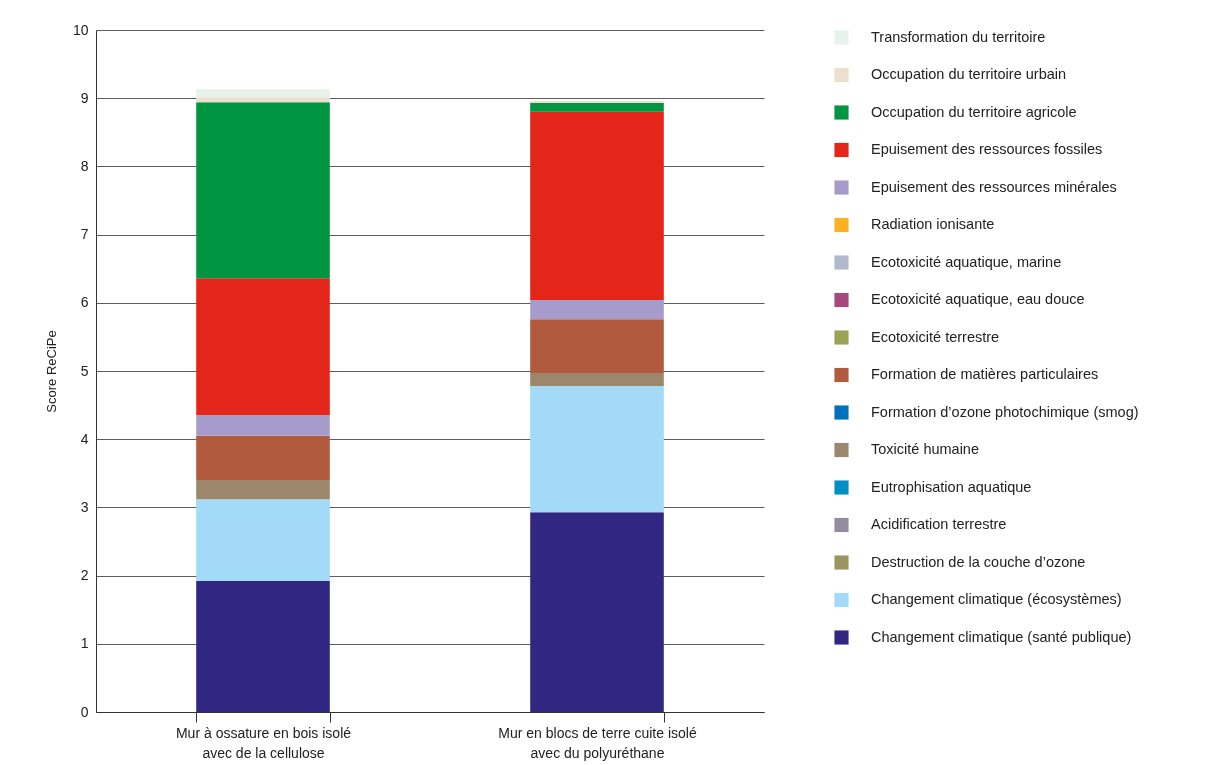  I want to click on x-tick-label: Mur en blocs de terre cuite isolé avec du polyuréthane, so click(597, 742).